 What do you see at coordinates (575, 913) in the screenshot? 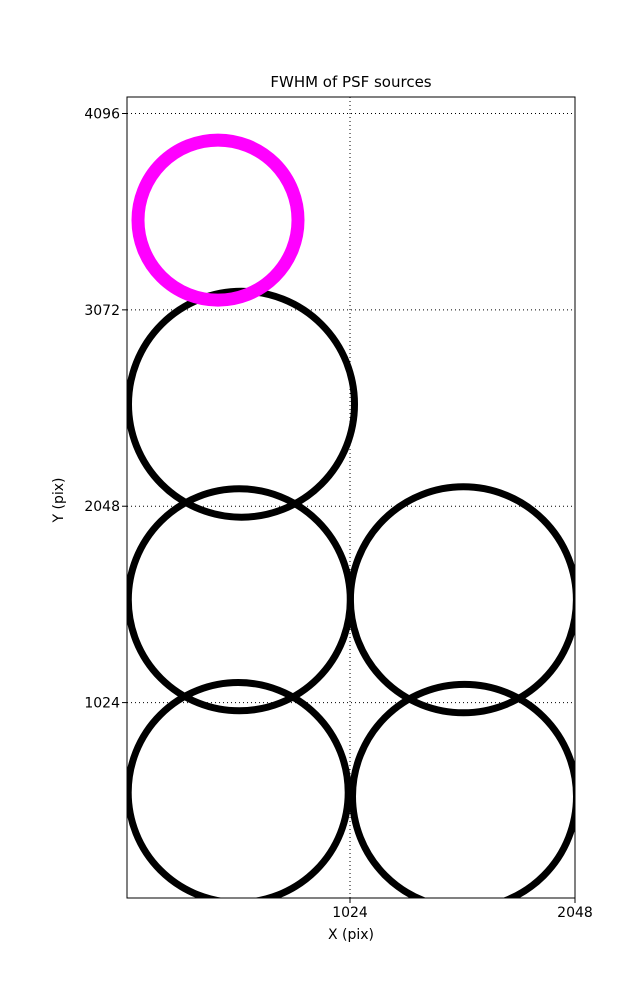
I see `x-tick-label: 2048` at bounding box center [575, 913].